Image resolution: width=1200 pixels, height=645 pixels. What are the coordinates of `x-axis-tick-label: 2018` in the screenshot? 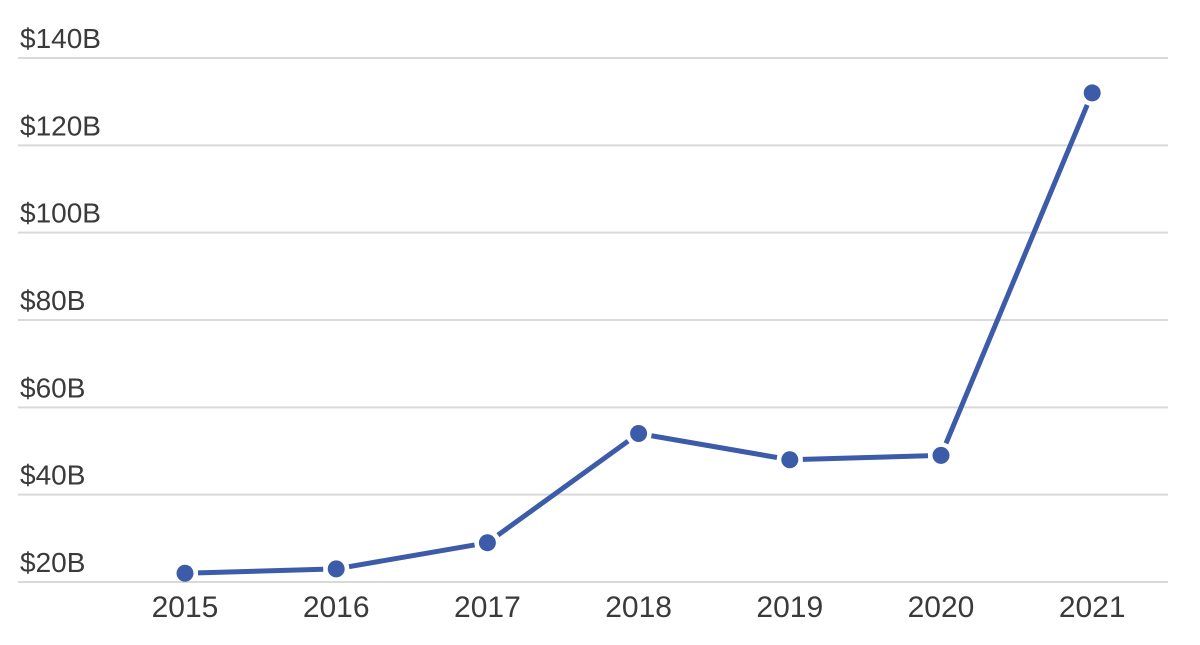 It's located at (638, 607).